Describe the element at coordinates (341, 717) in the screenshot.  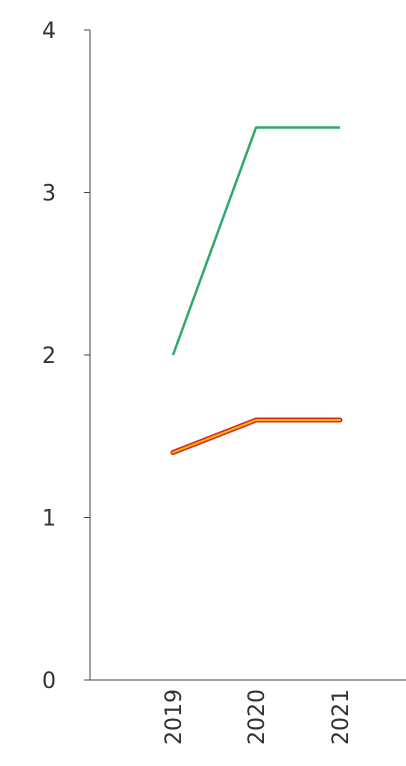
I see `x-tick-label: 2021` at that location.